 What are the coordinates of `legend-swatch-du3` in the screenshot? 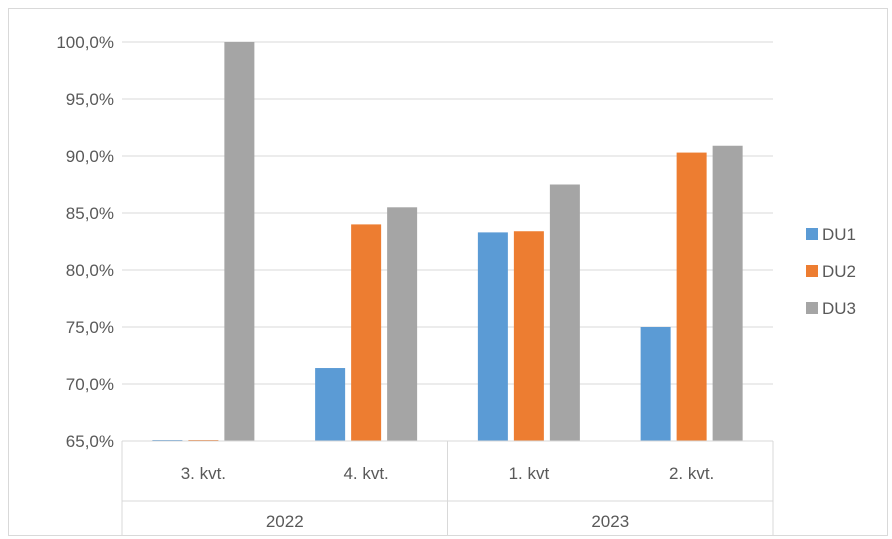 It's located at (812, 308).